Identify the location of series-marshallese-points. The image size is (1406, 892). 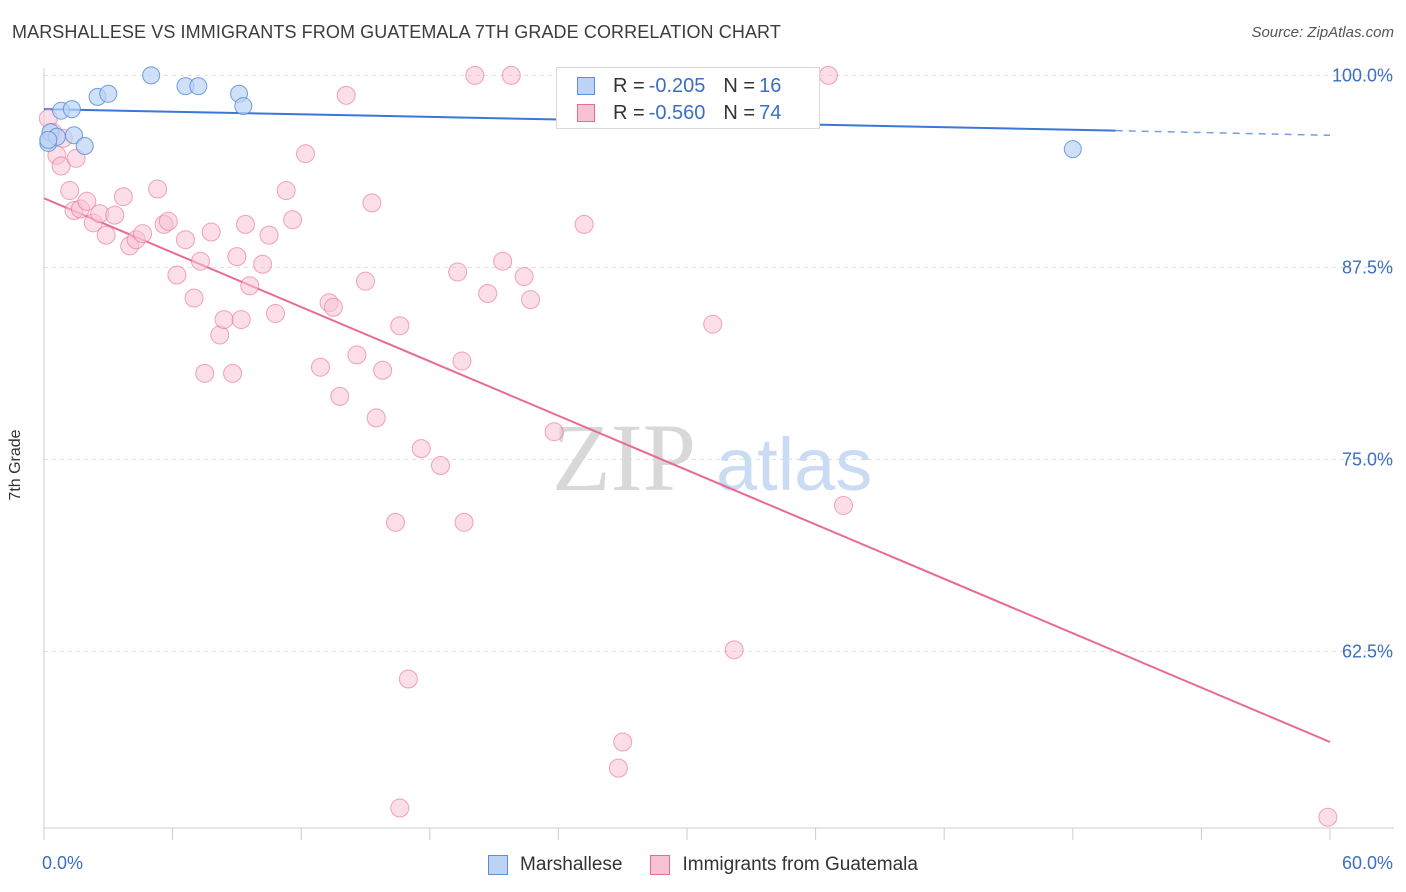
(560, 112).